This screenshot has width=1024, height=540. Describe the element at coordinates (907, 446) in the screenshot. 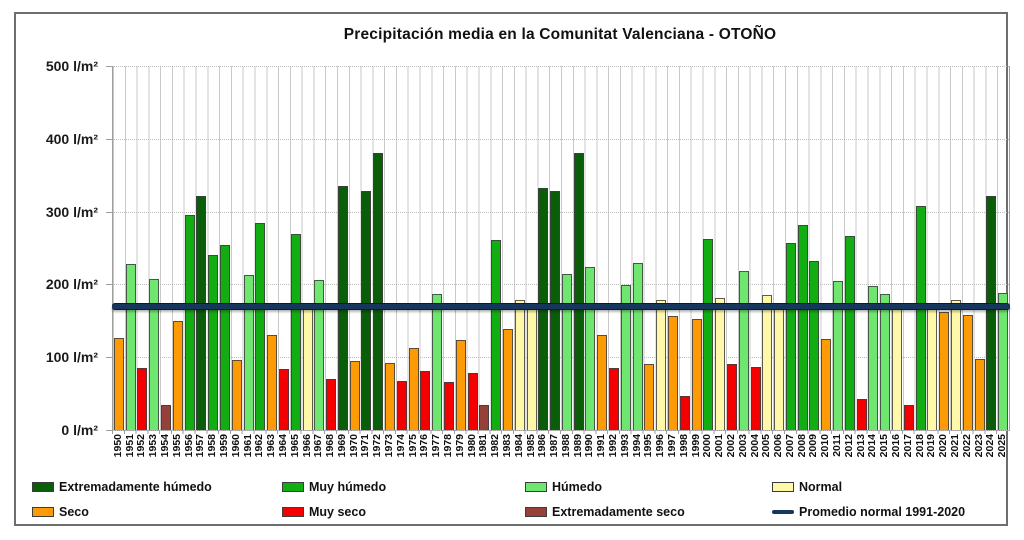

I see `x-axis-label-2017: 2017` at that location.